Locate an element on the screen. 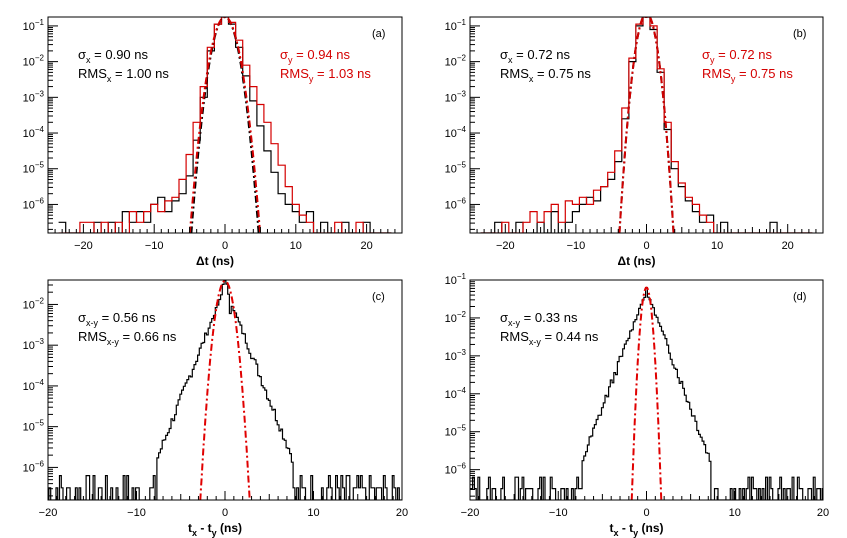  stat-annotation-red: RMSy = 0.75 ns is located at coordinates (747, 75).